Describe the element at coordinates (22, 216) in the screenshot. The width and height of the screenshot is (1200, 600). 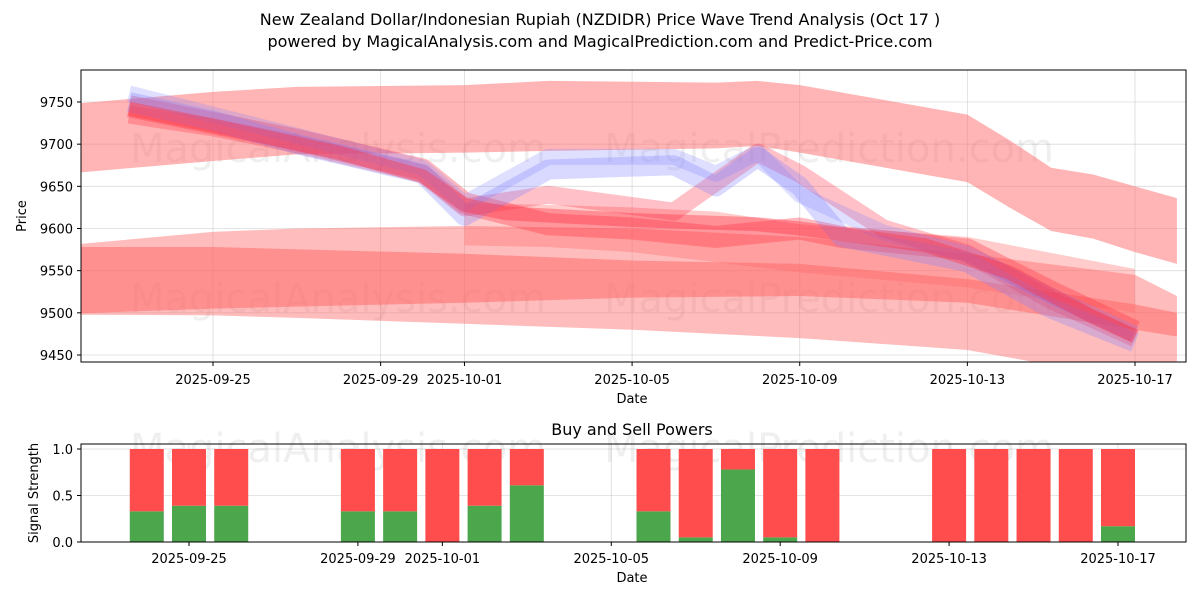
I see `price-y-axis-label: Price` at that location.